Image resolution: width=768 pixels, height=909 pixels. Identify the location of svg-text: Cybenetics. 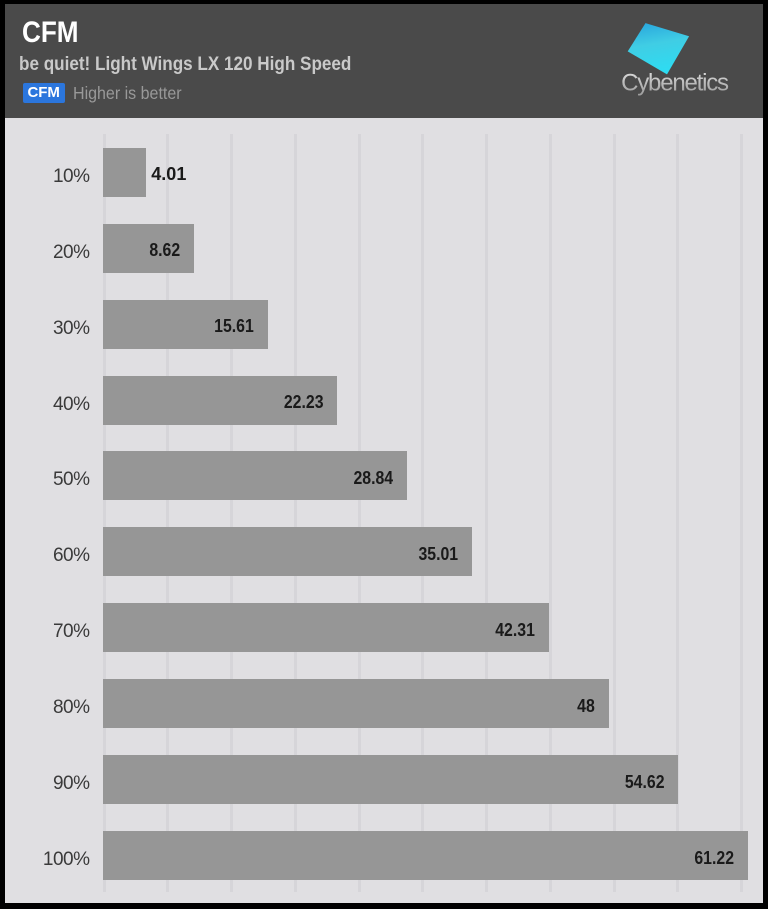
(675, 82).